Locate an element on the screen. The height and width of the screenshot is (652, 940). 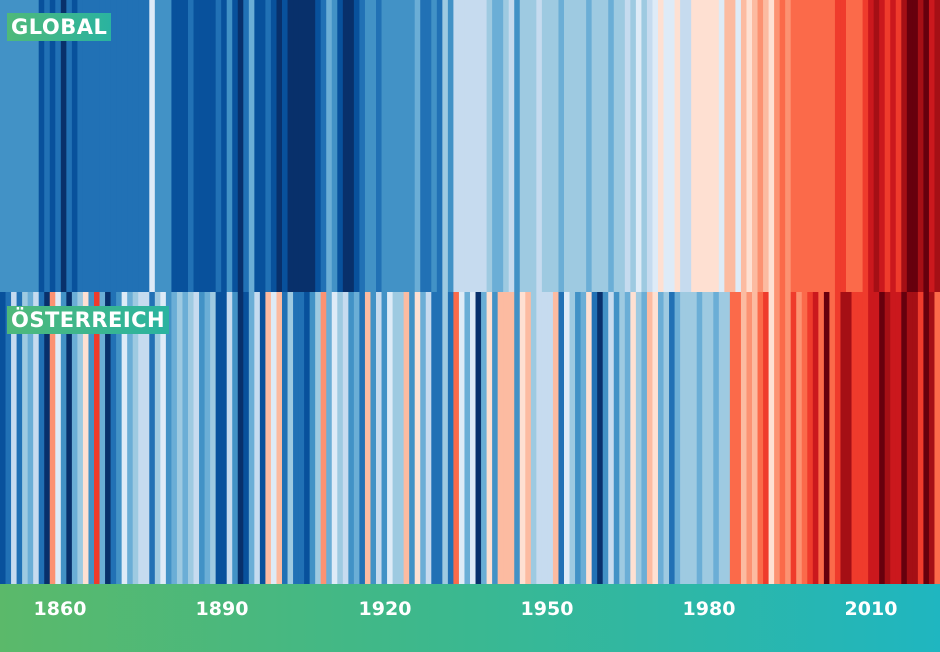
year-axis: 1860 1890 1920 1950 1980 2010 is located at coordinates (470, 618).